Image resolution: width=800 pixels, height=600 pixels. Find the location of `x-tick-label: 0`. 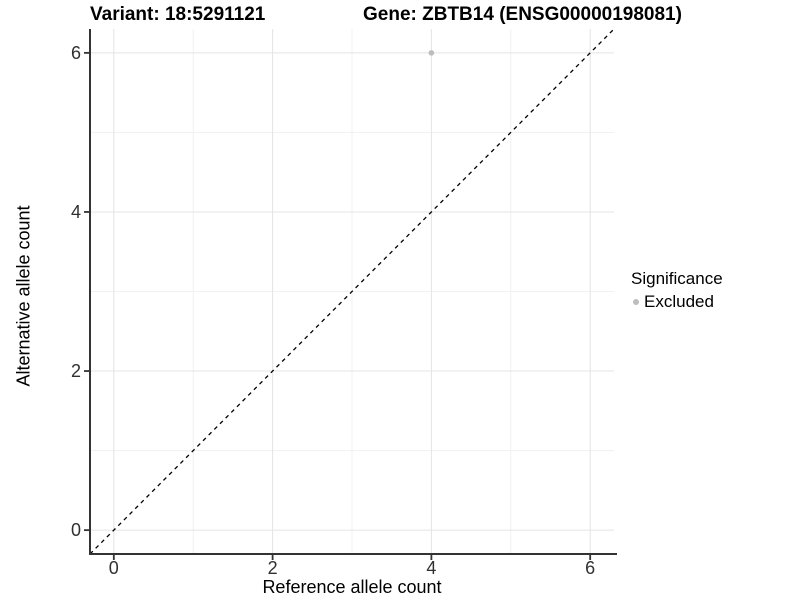

x-tick-label: 0 is located at coordinates (114, 568).